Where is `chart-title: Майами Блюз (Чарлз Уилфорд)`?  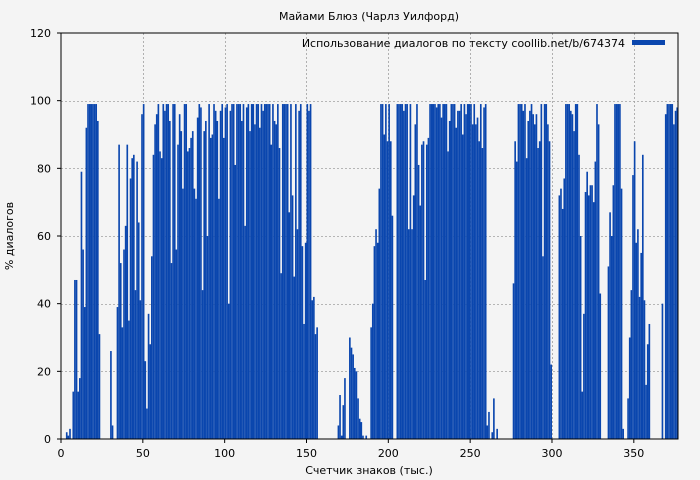 chart-title: Майами Блюз (Чарлз Уилфорд) is located at coordinates (369, 16).